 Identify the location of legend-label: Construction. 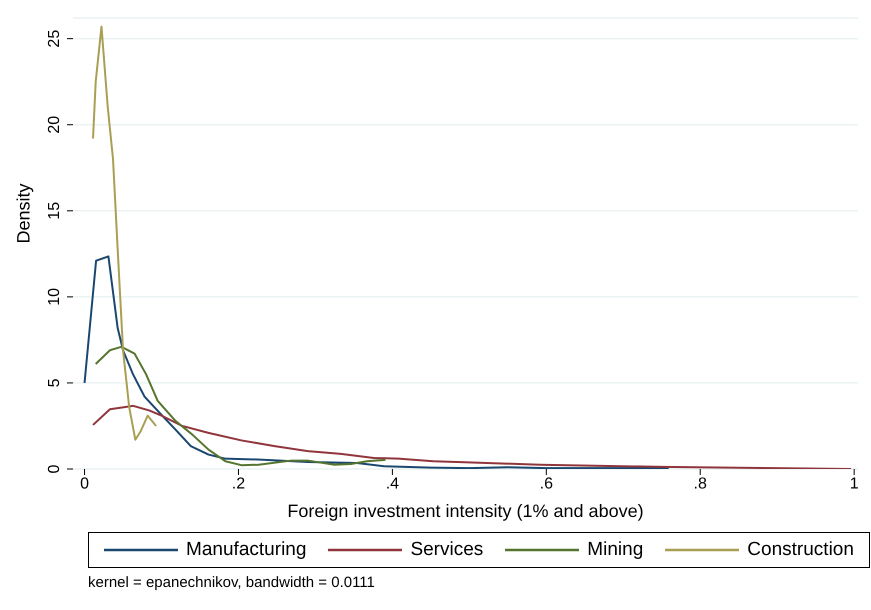
(800, 550).